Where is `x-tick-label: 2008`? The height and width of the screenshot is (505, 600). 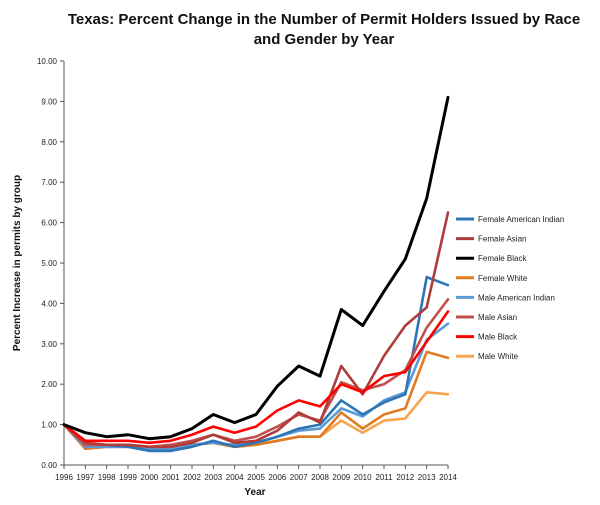 x-tick-label: 2008 is located at coordinates (320, 477).